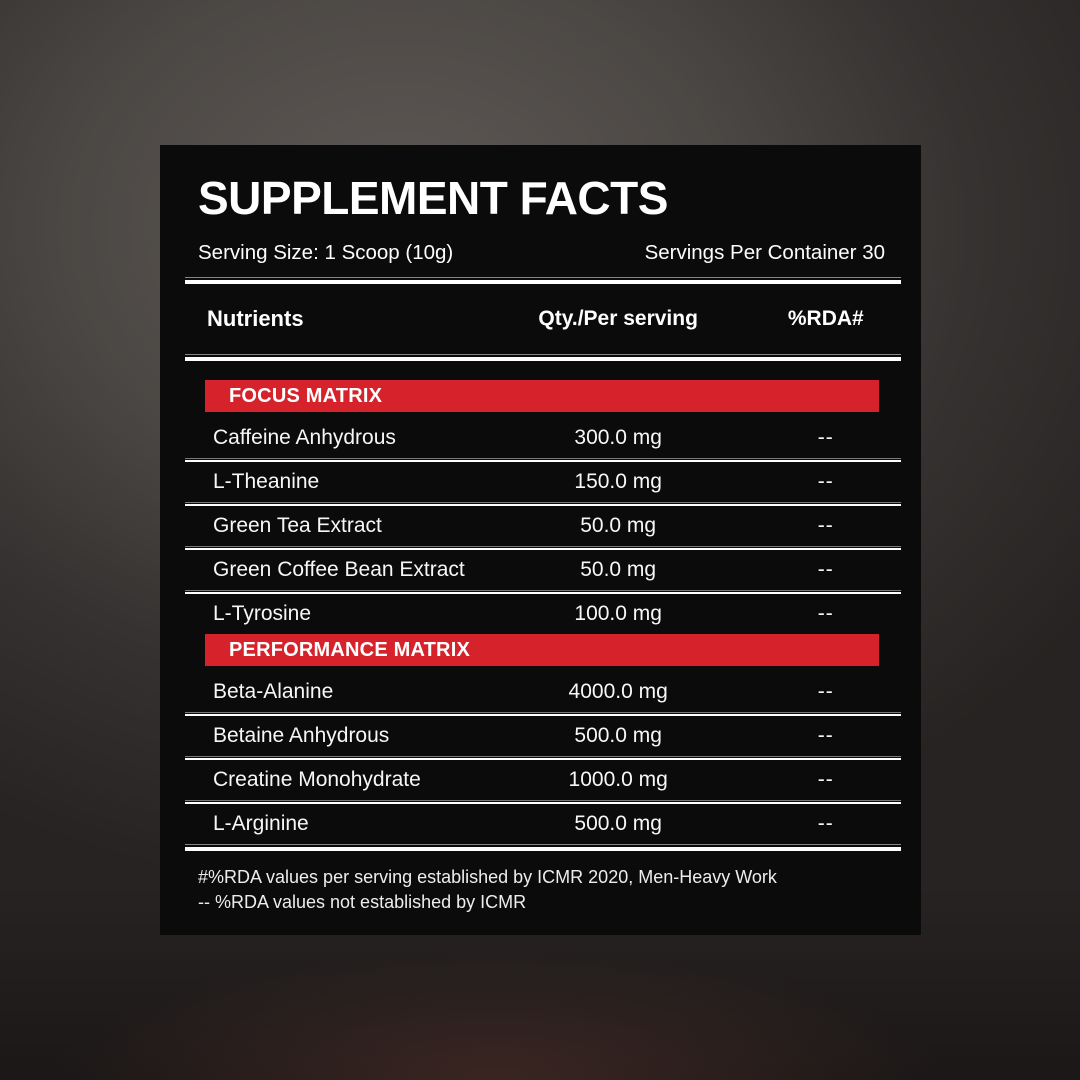 This screenshot has height=1080, width=1080. Describe the element at coordinates (543, 357) in the screenshot. I see `divider-thick-header` at that location.